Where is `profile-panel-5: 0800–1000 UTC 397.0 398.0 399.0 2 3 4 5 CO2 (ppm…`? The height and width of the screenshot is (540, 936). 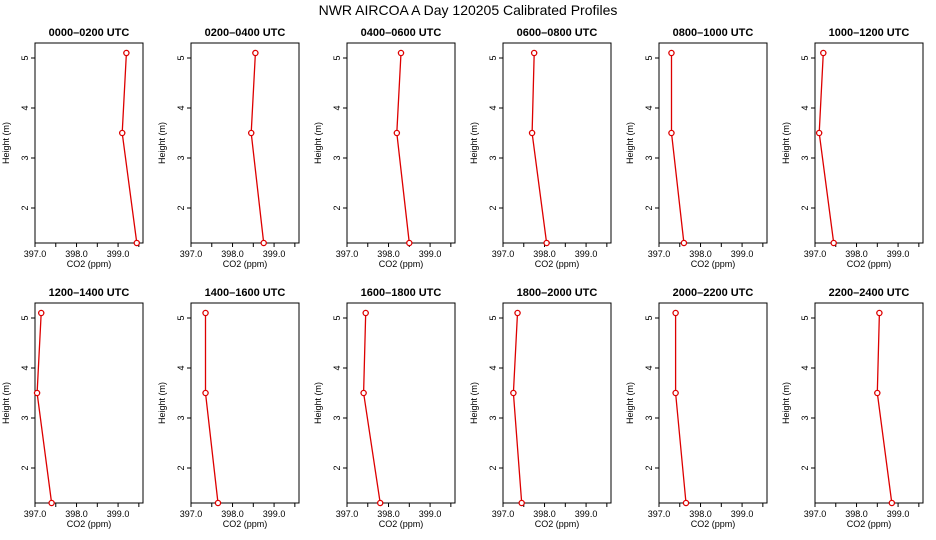
profile-panel-5: 0800–1000 UTC 397.0 398.0 399.0 2 3 4 5 CO2 (ppm… is located at coordinates (696, 148).